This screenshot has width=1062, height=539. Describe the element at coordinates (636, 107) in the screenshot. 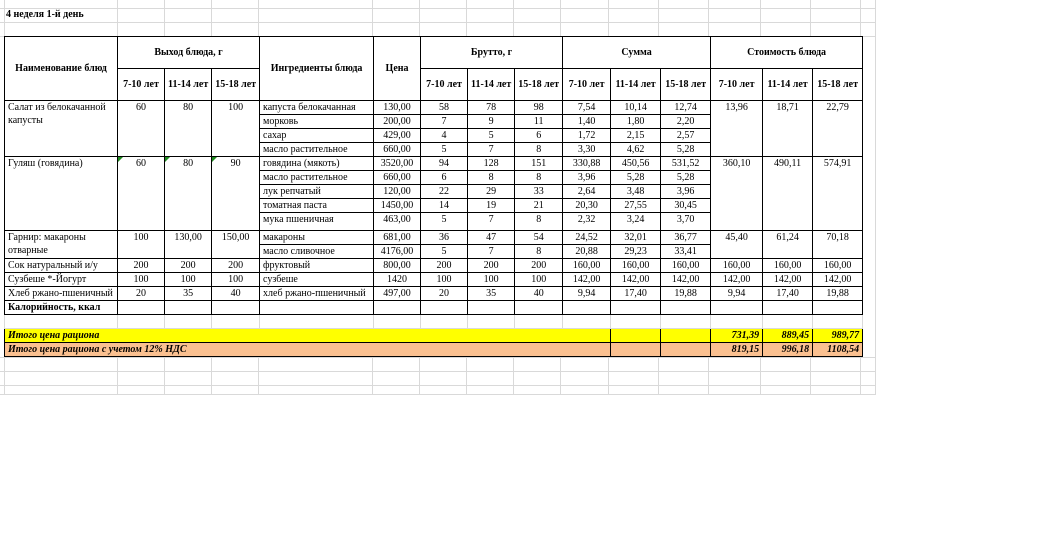

I see `ingredient-sum: 10,14` at that location.